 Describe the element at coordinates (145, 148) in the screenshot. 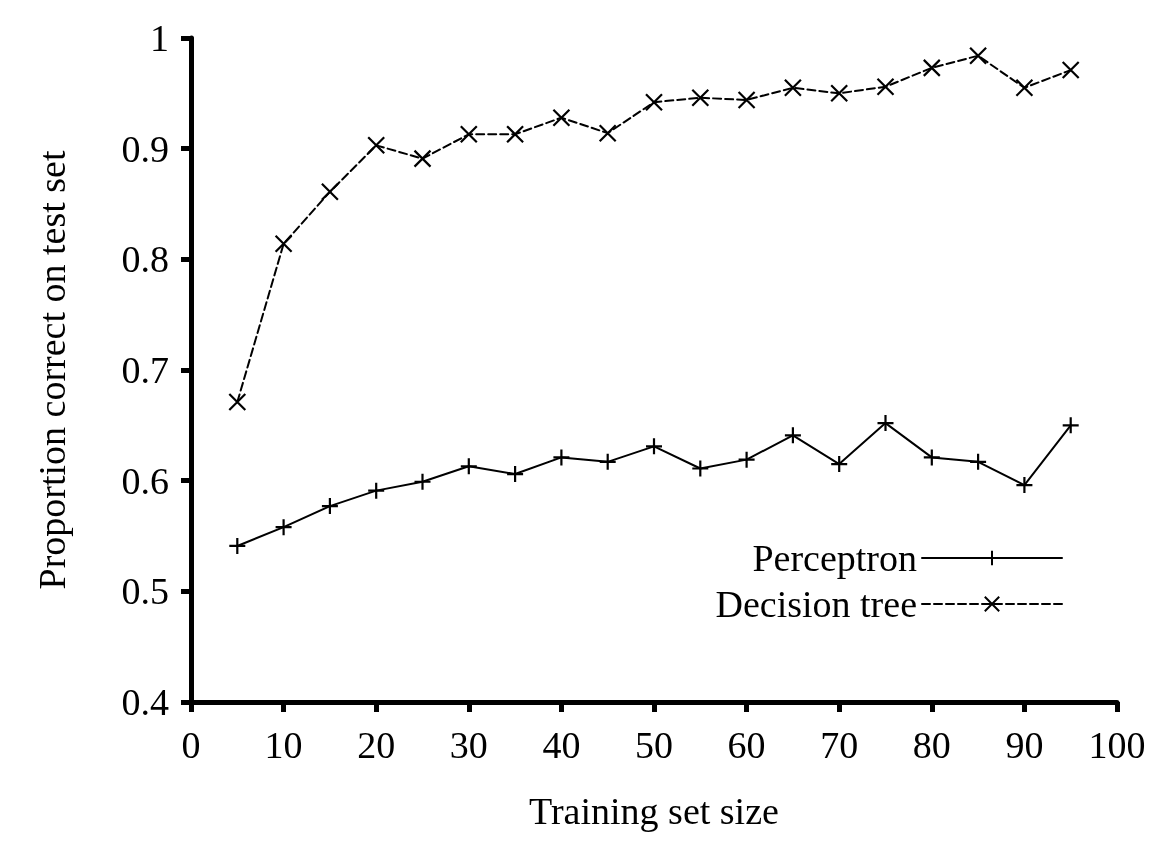

I see `y-tick-label: 0.9` at that location.